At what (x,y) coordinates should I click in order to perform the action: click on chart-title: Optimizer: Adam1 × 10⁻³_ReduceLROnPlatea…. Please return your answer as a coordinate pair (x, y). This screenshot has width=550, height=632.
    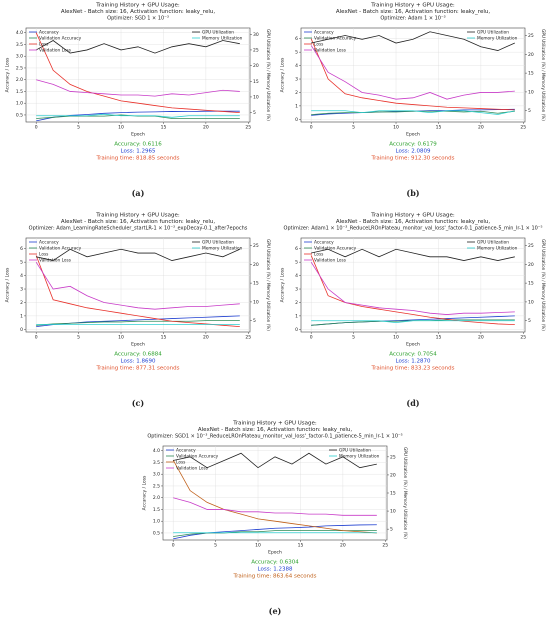
    Looking at the image, I should click on (413, 229).